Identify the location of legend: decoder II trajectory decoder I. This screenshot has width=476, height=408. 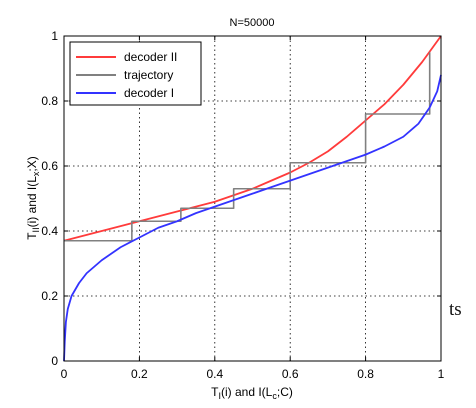
(135, 73).